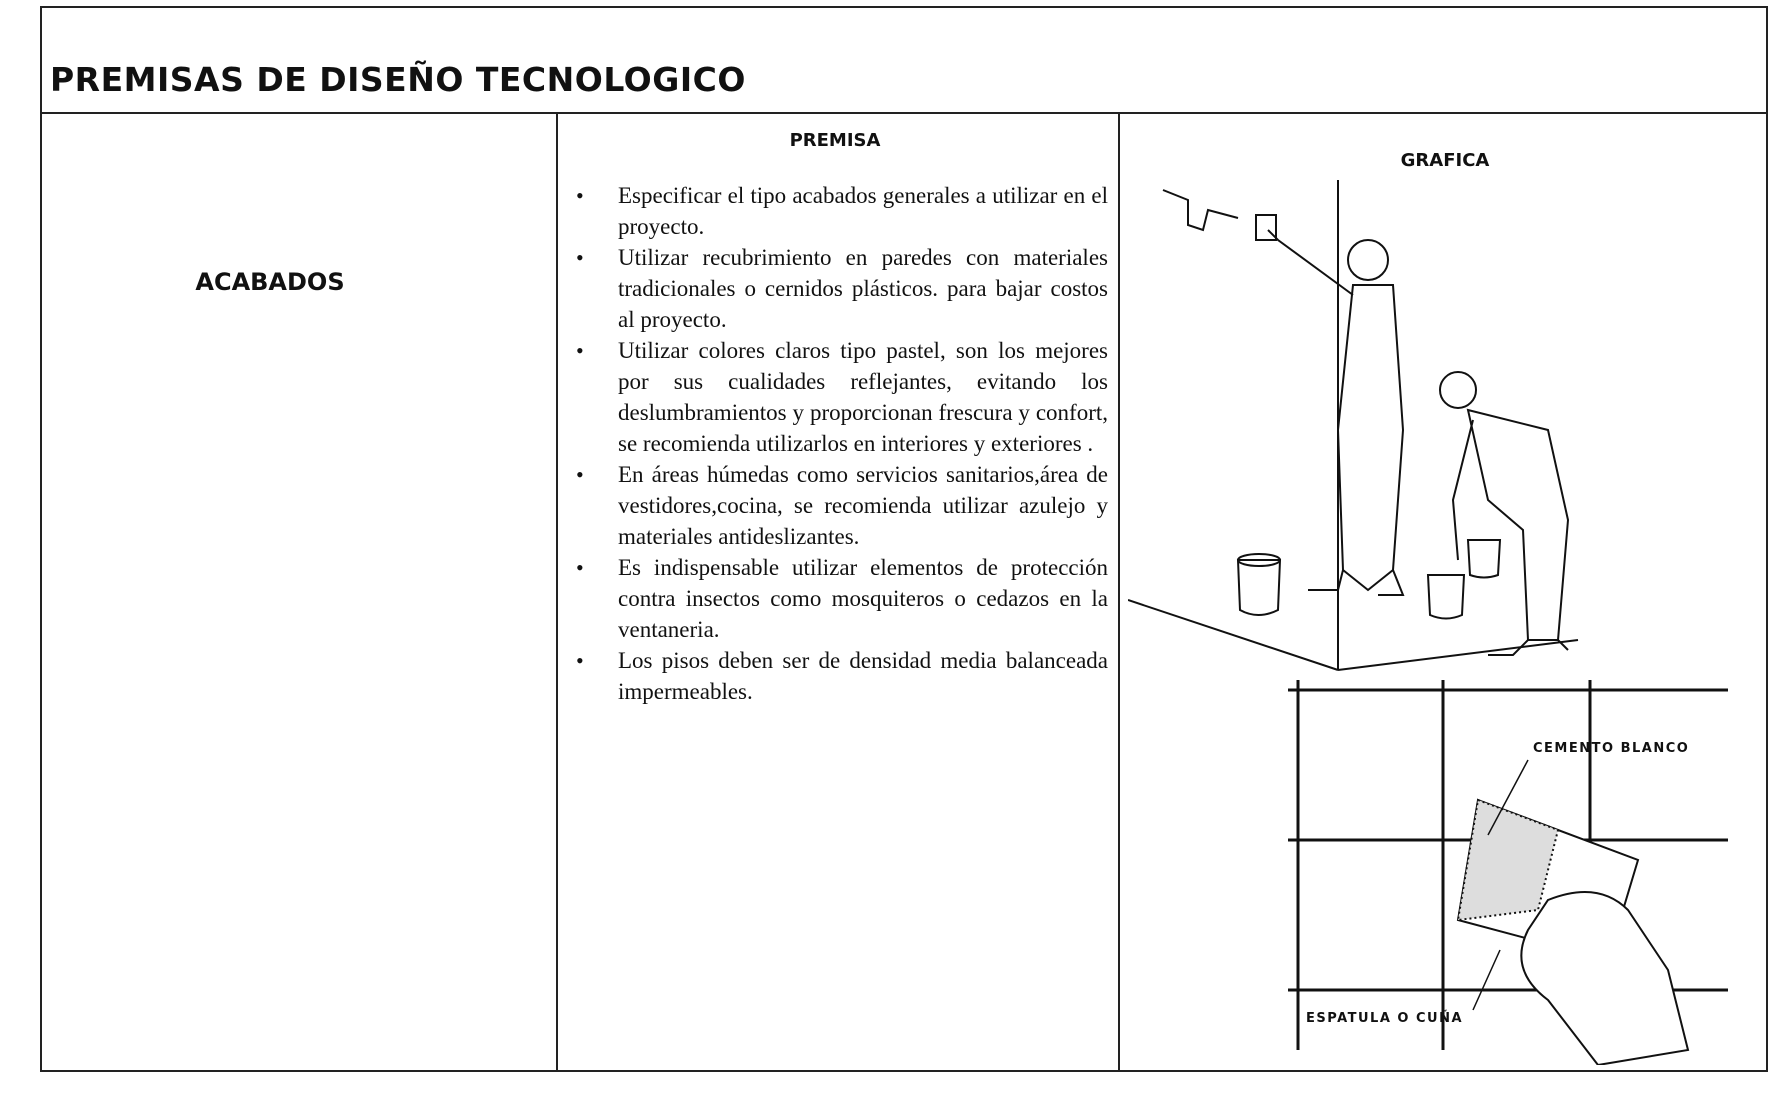 This screenshot has width=1779, height=1111. Describe the element at coordinates (1259, 560) in the screenshot. I see `bucket-rim` at that location.